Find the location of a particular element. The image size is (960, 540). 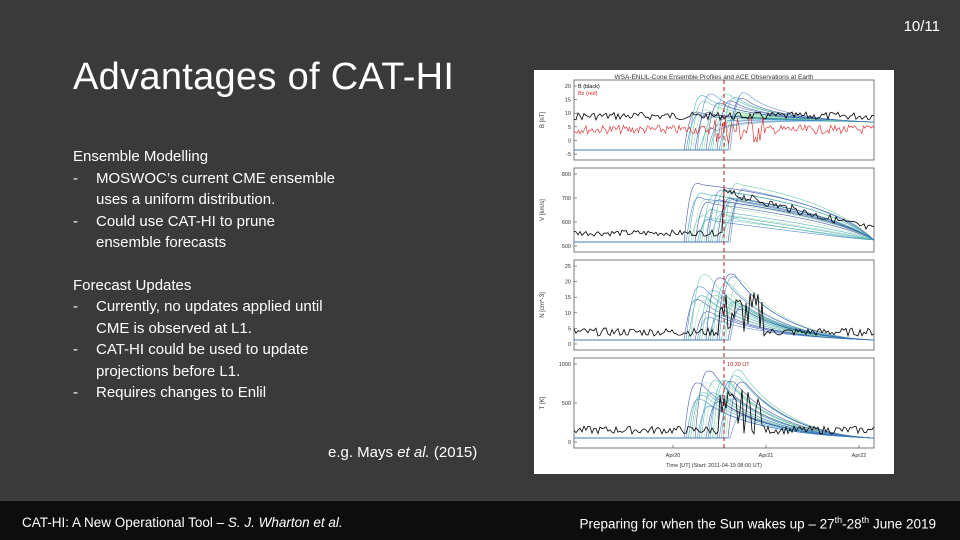

bullet-line: ensemble forecasts is located at coordinates (161, 242).